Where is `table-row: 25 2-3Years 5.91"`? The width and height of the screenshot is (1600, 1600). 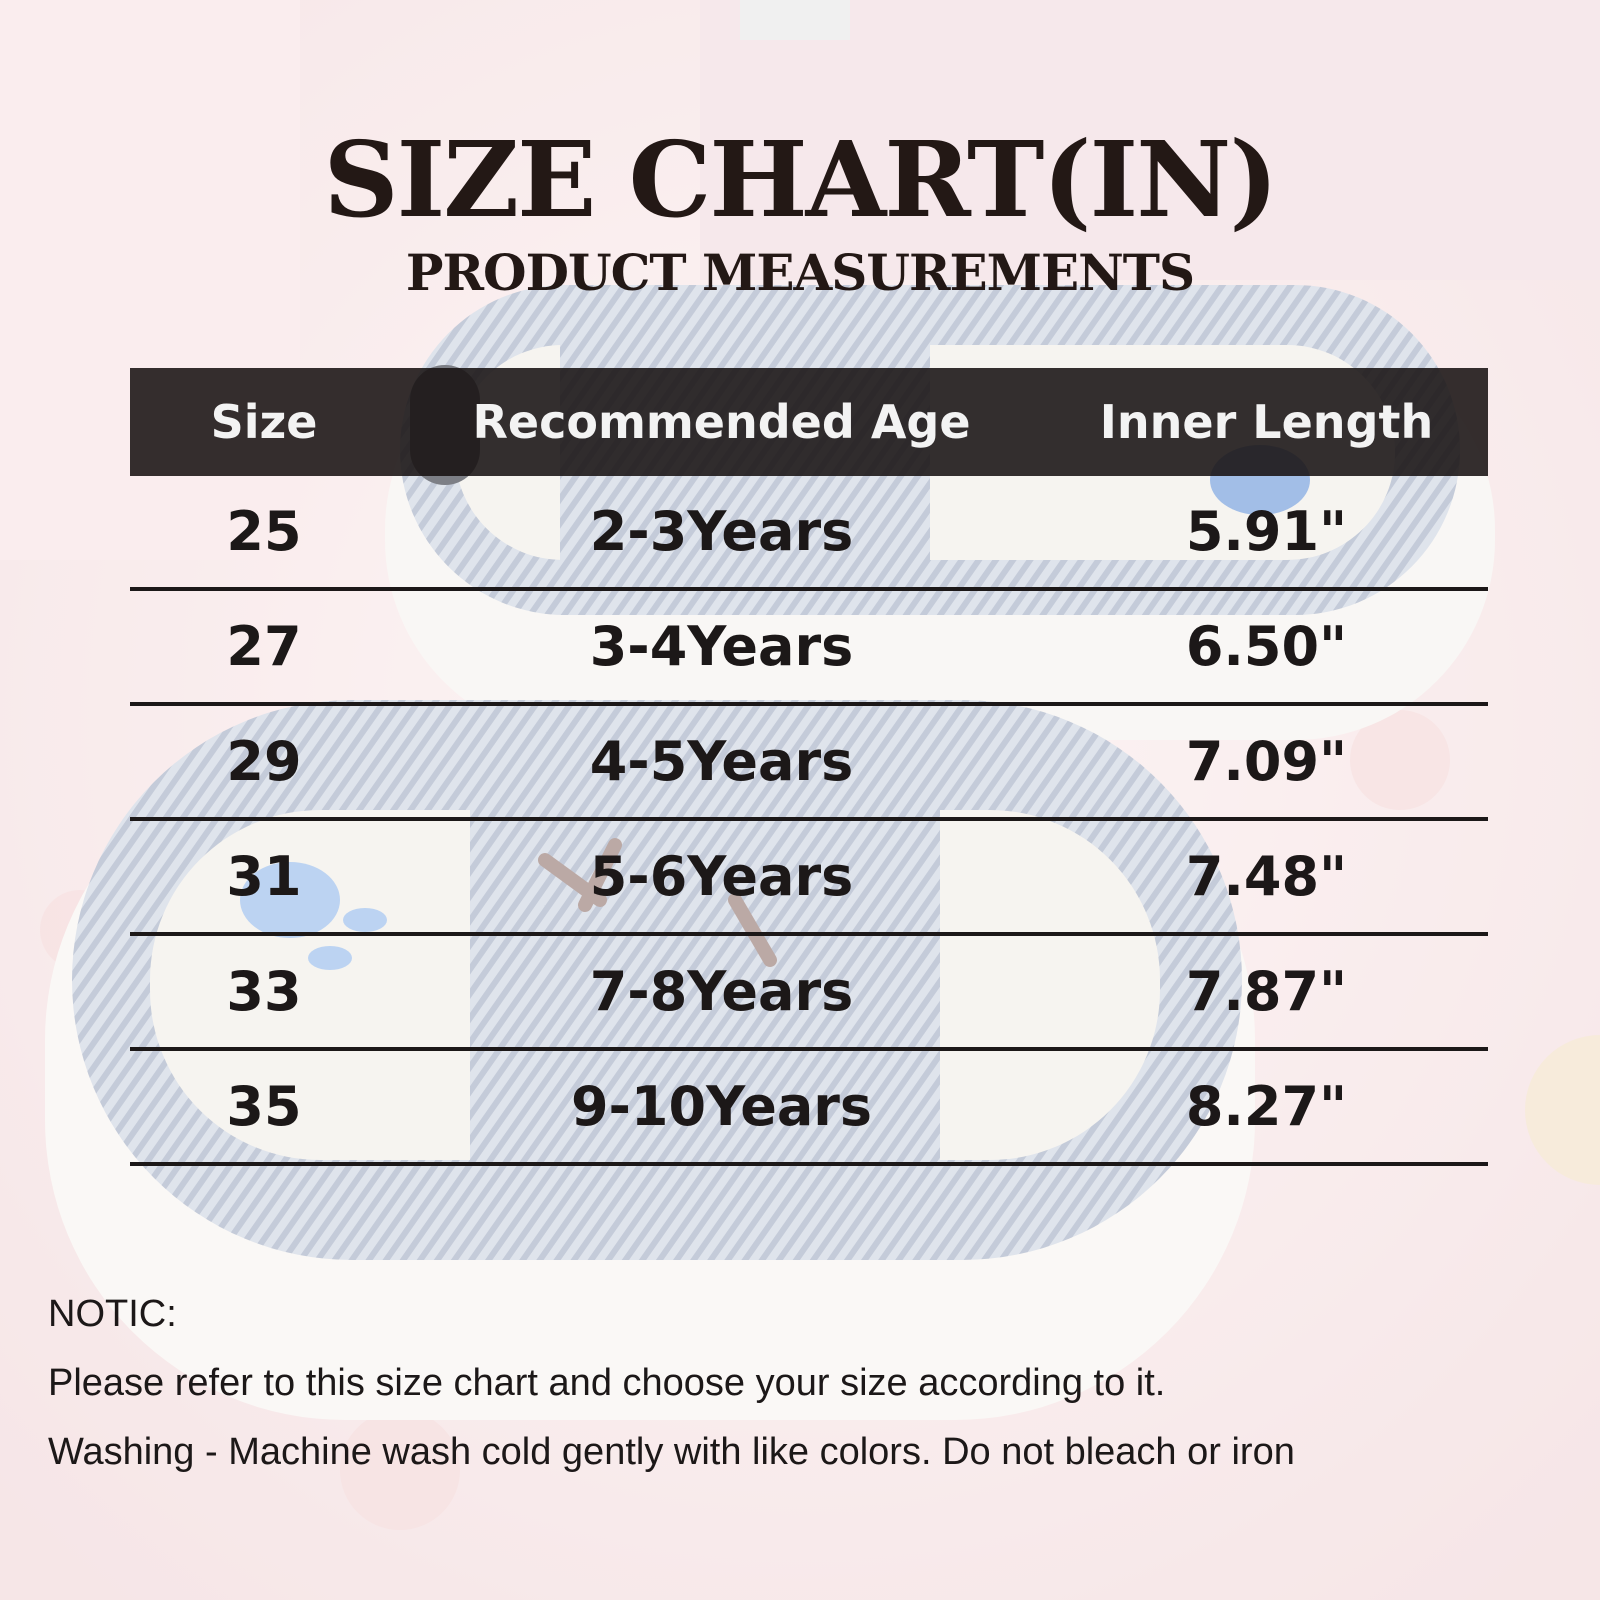
table-row: 25 2-3Years 5.91" is located at coordinates (809, 533).